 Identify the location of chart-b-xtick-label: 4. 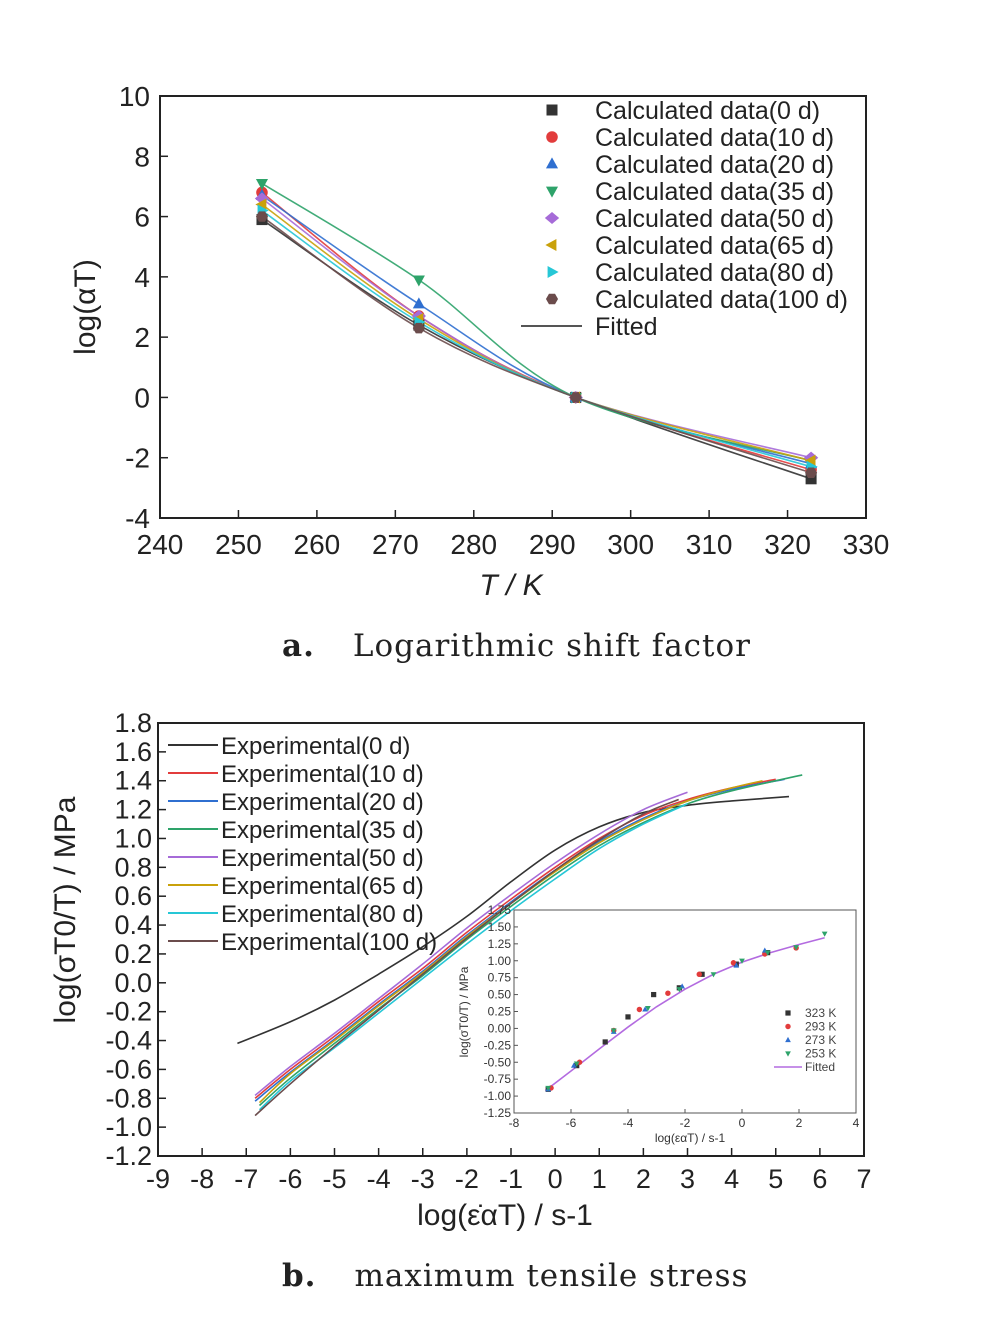
(731, 1179).